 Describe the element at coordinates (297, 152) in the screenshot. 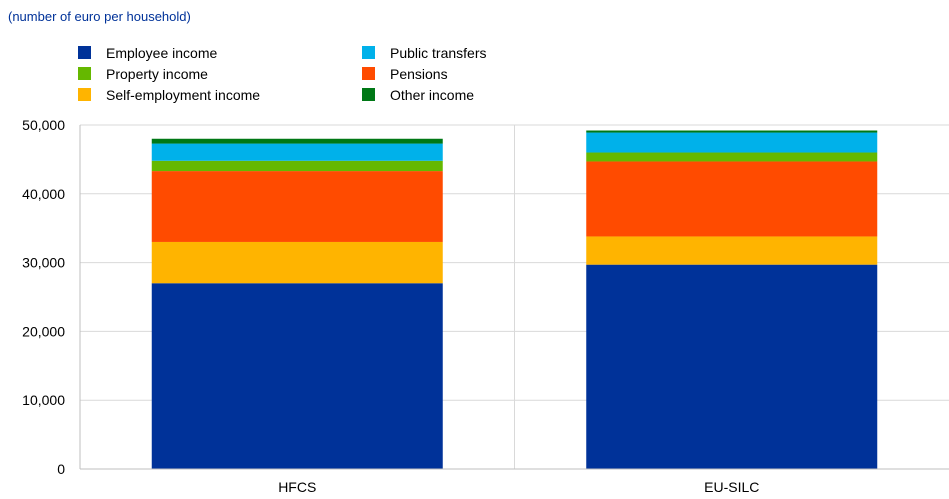

I see `bar-hfcs-public-transfers` at that location.